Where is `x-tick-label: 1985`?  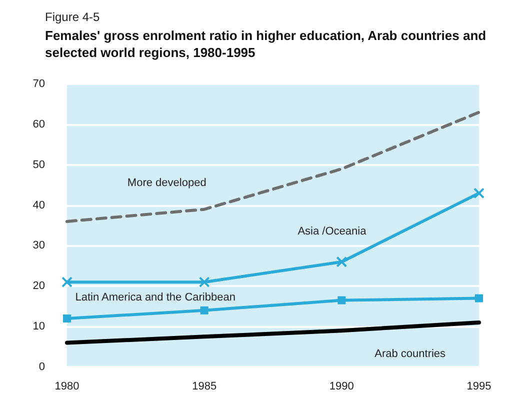 x-tick-label: 1985 is located at coordinates (204, 386).